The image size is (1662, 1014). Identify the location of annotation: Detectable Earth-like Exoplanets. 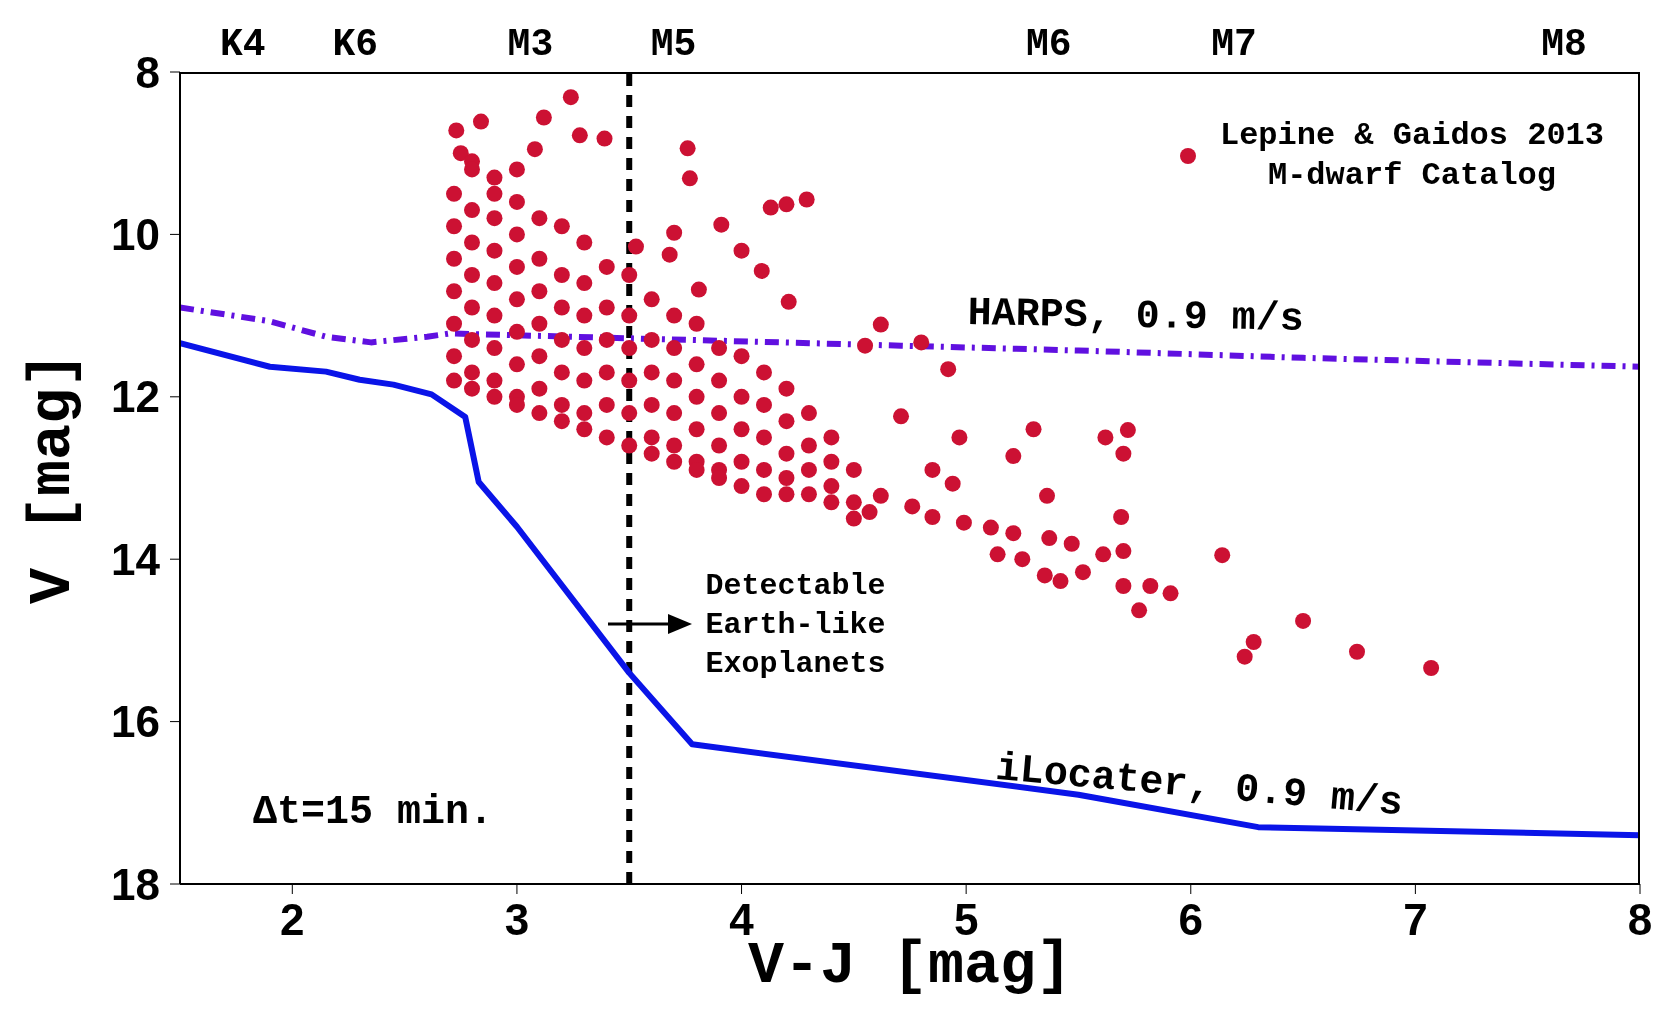
(795, 626).